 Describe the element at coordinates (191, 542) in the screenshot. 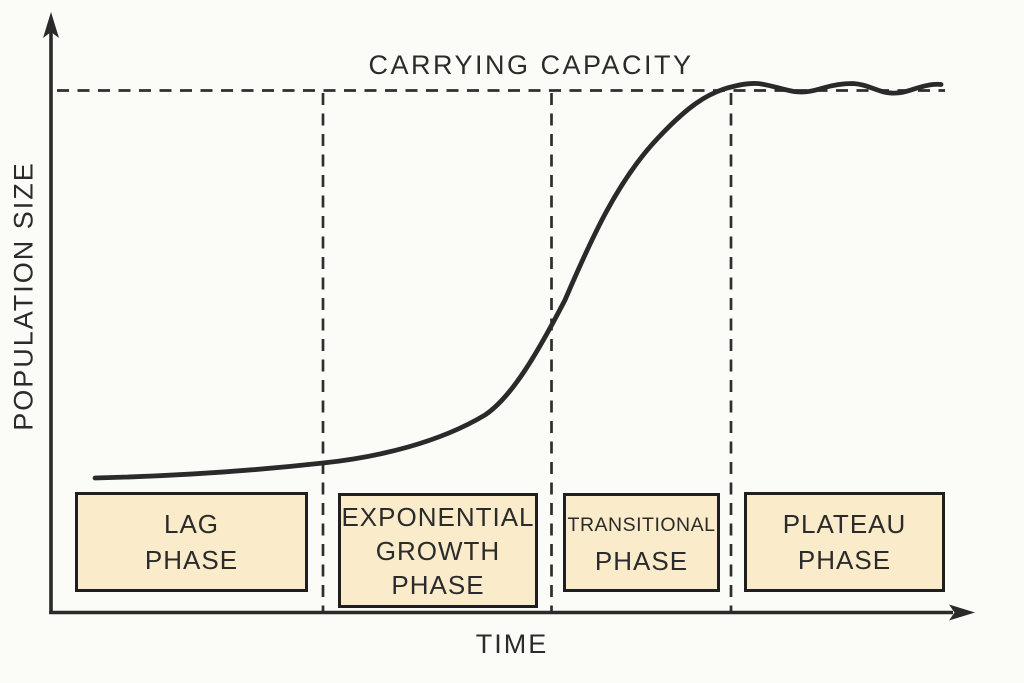

I see `phase-box-lag: LAG PHASE` at that location.